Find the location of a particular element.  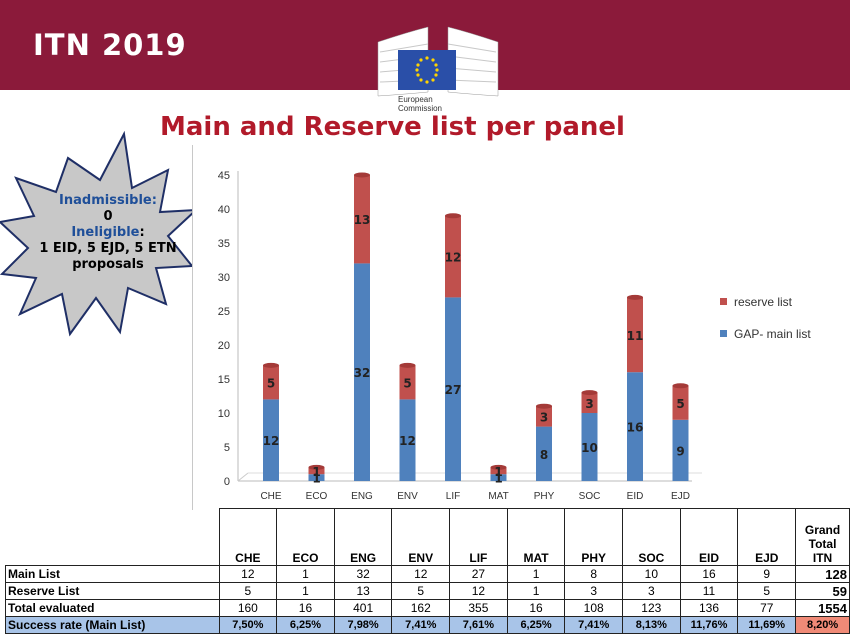

x-tick-label: ENG is located at coordinates (362, 496).